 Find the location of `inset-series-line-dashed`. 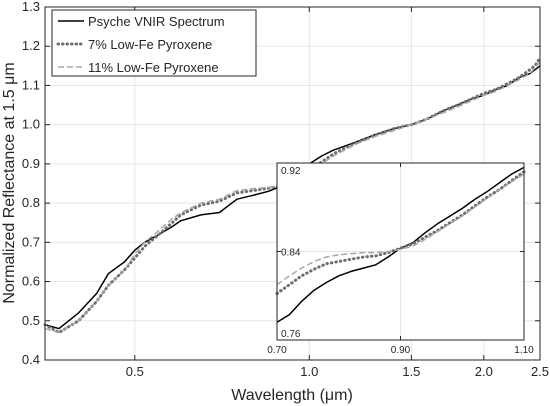

inset-series-line-dashed is located at coordinates (400, 229).